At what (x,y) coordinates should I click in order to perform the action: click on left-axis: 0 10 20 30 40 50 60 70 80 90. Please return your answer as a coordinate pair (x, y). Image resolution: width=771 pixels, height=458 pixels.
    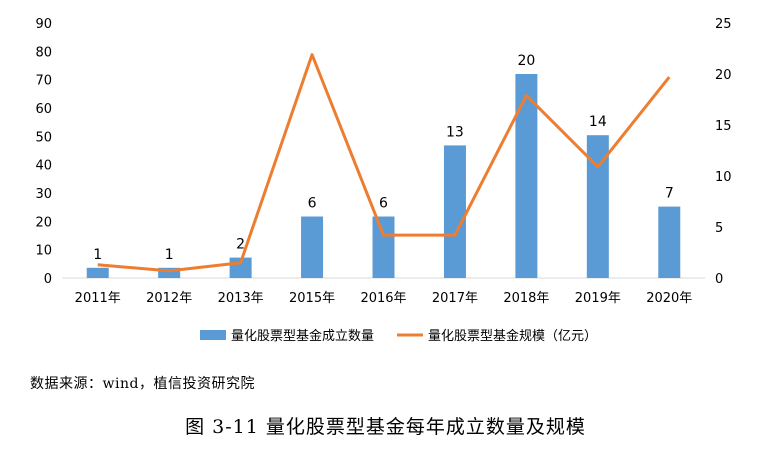
    Looking at the image, I should click on (43, 152).